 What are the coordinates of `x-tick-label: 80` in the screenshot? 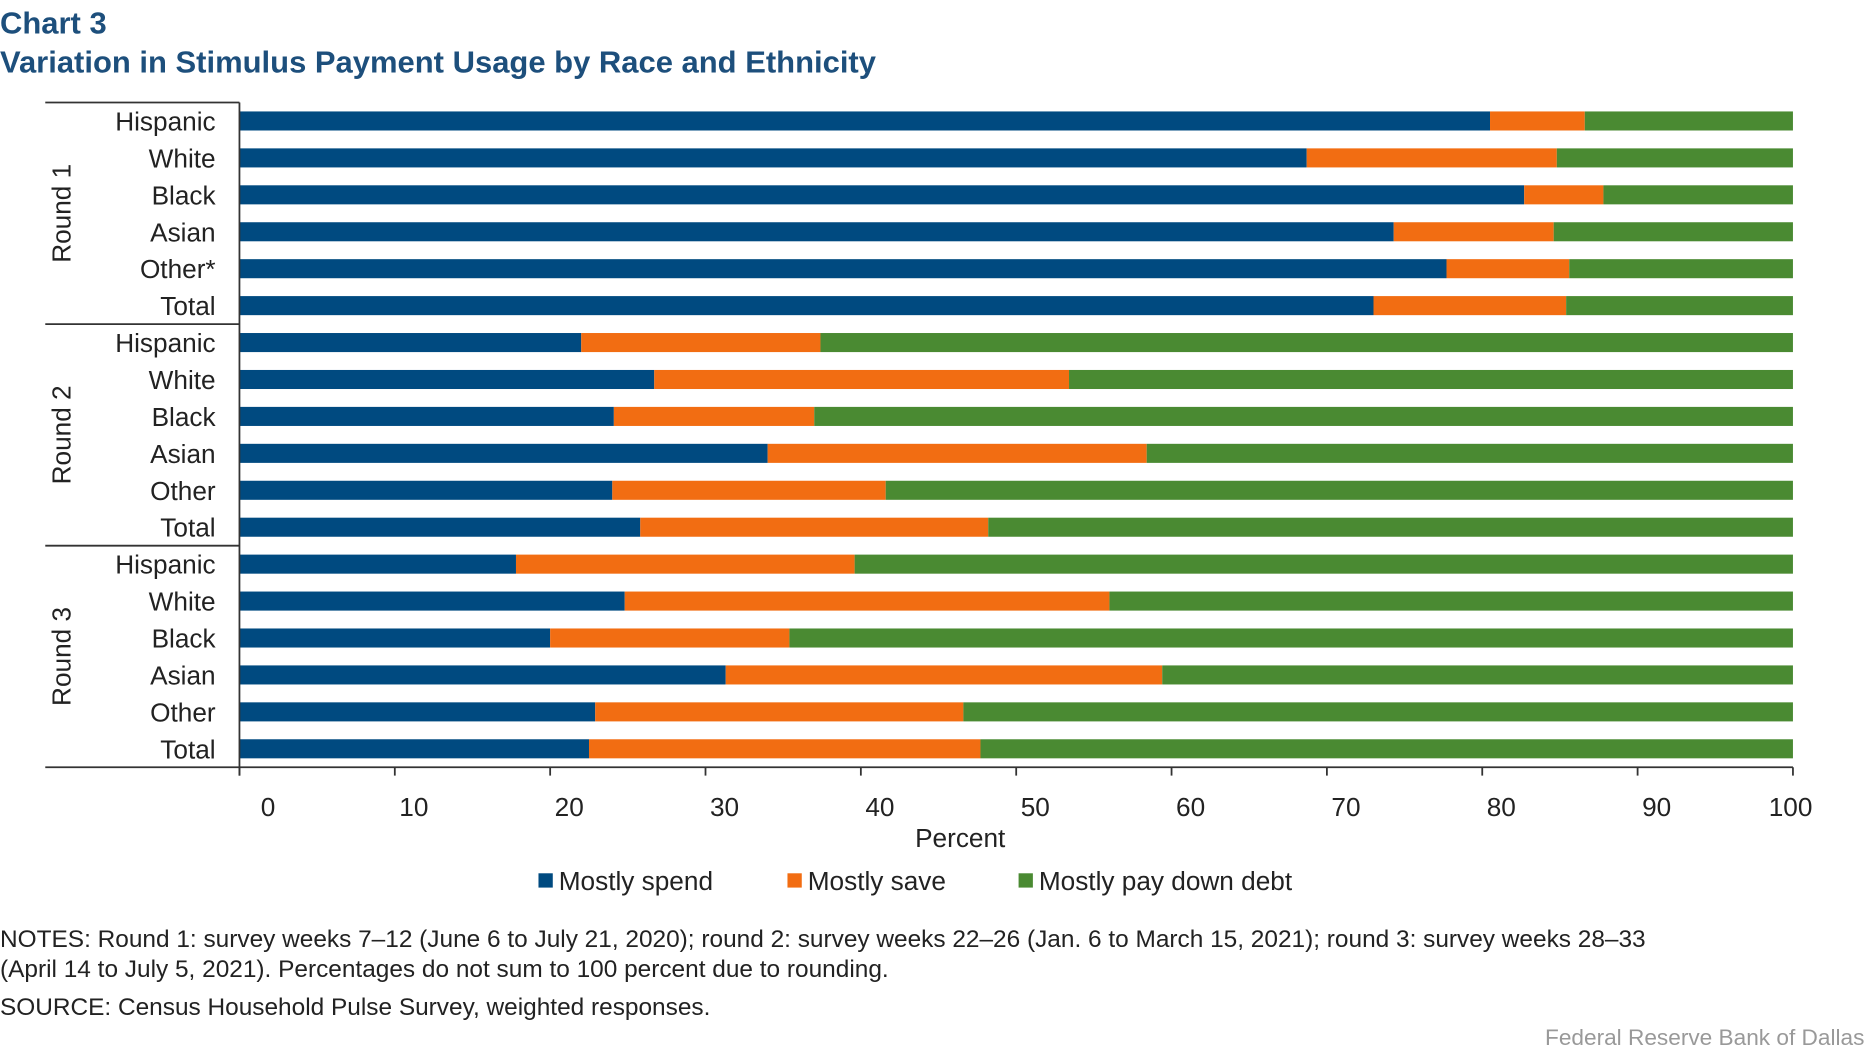 It's located at (1501, 807).